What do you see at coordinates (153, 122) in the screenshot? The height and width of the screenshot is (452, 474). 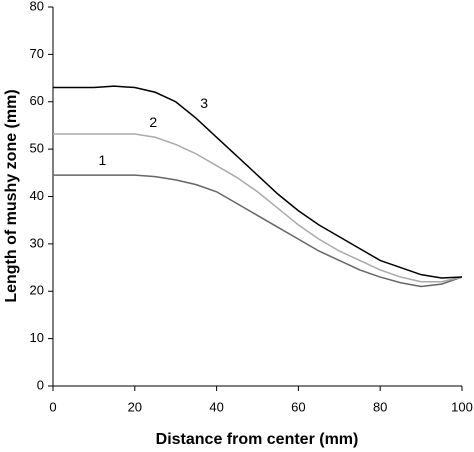 I see `series-label: 2` at bounding box center [153, 122].